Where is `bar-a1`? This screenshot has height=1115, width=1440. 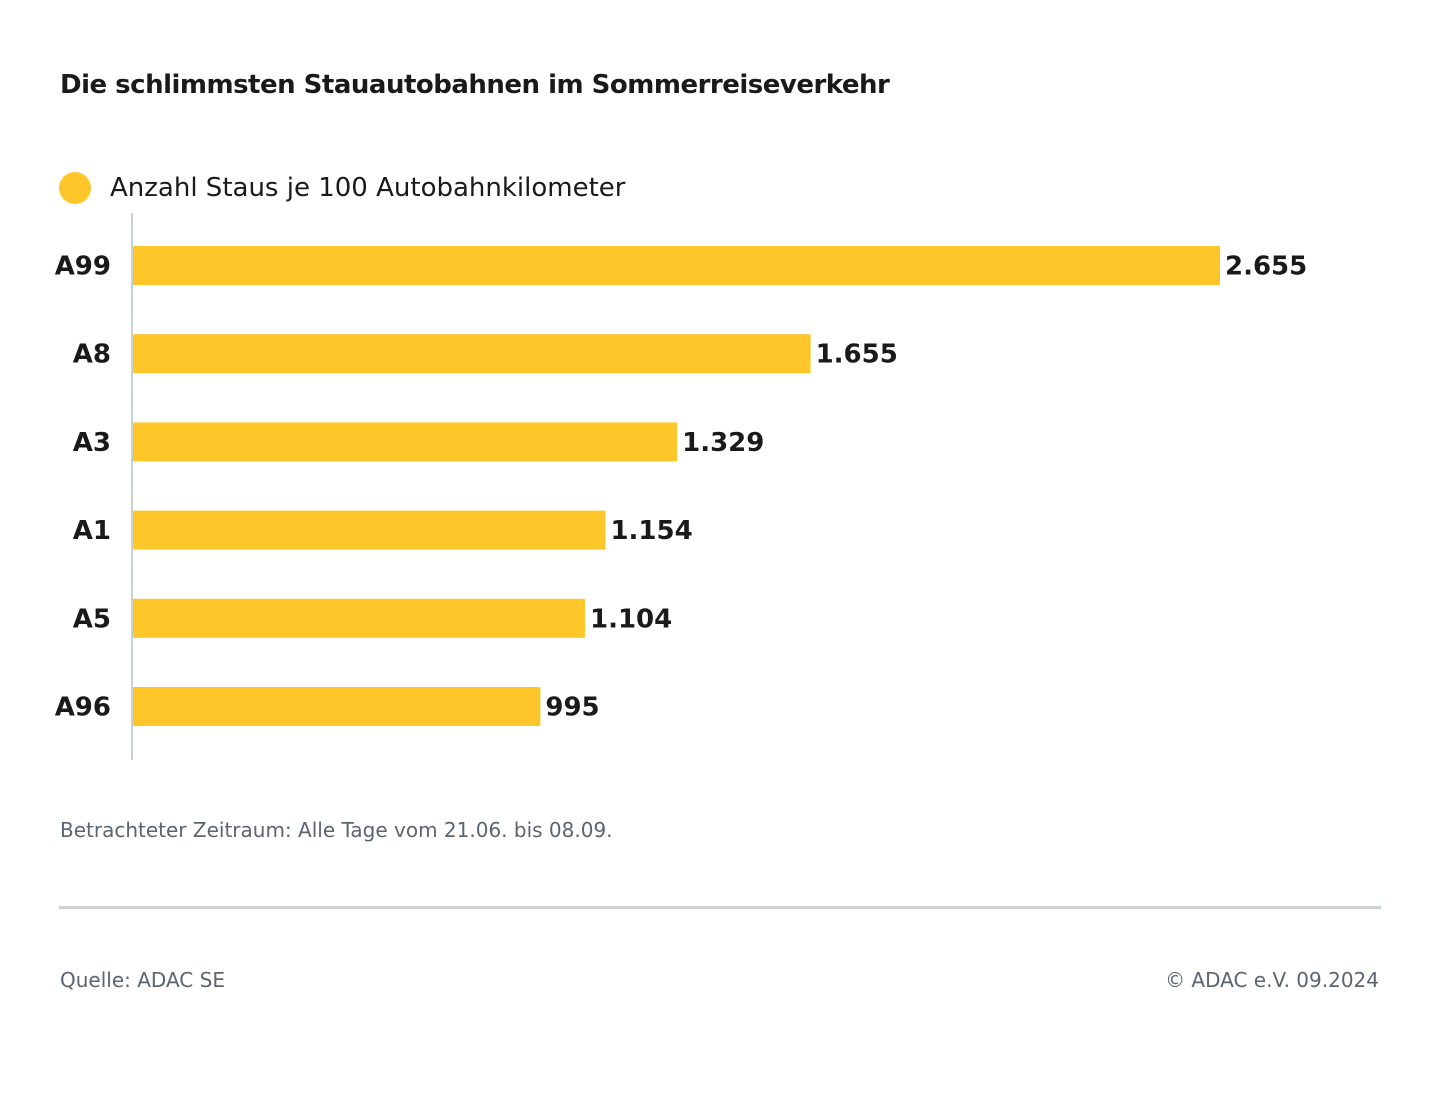
bar-a1 is located at coordinates (369, 530).